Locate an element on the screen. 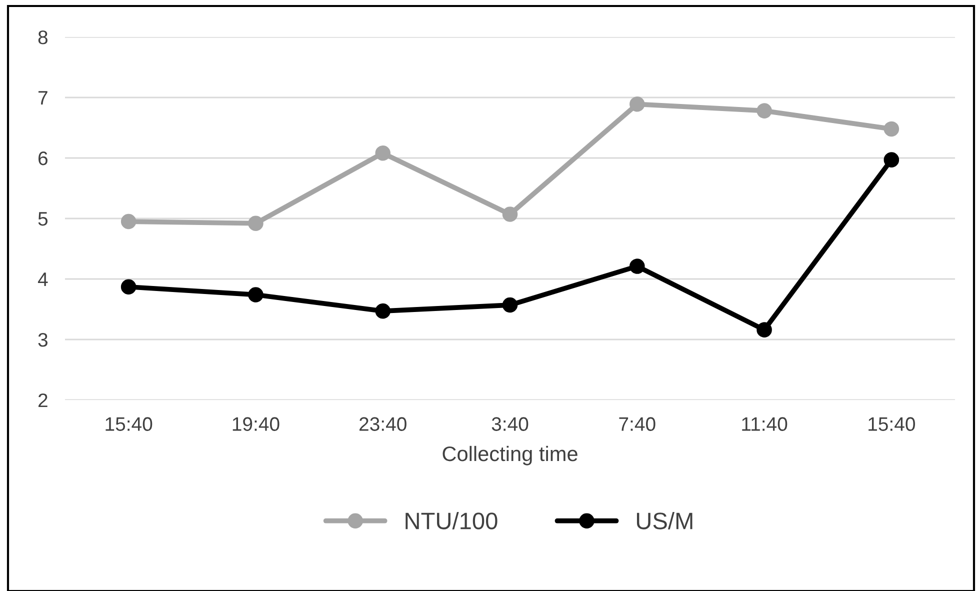 Image resolution: width=979 pixels, height=591 pixels. y-tick-label: 4 is located at coordinates (43, 279).